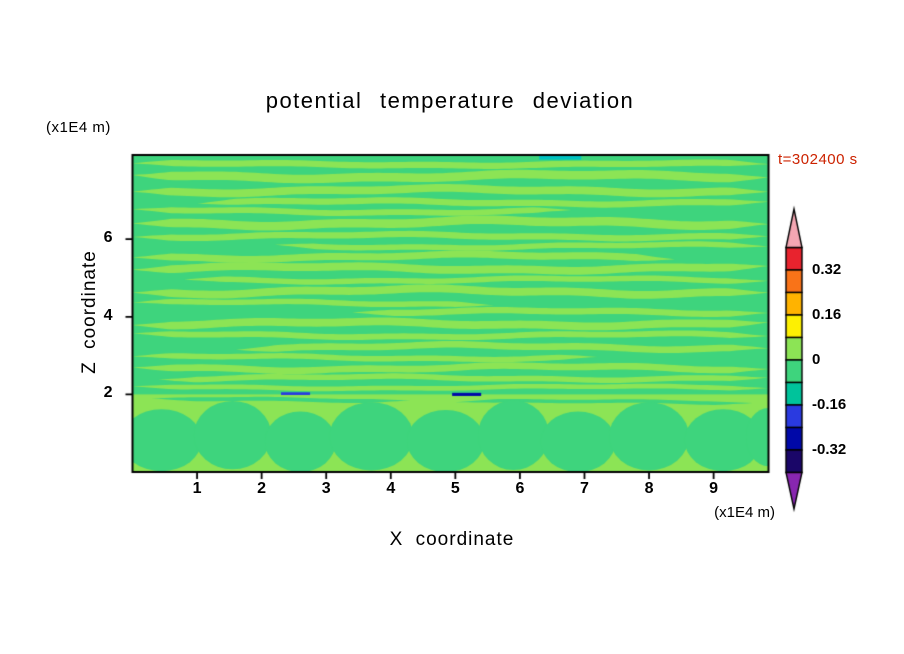 The height and width of the screenshot is (654, 904). Describe the element at coordinates (450, 100) in the screenshot. I see `chart-title: potential temperature deviation` at that location.